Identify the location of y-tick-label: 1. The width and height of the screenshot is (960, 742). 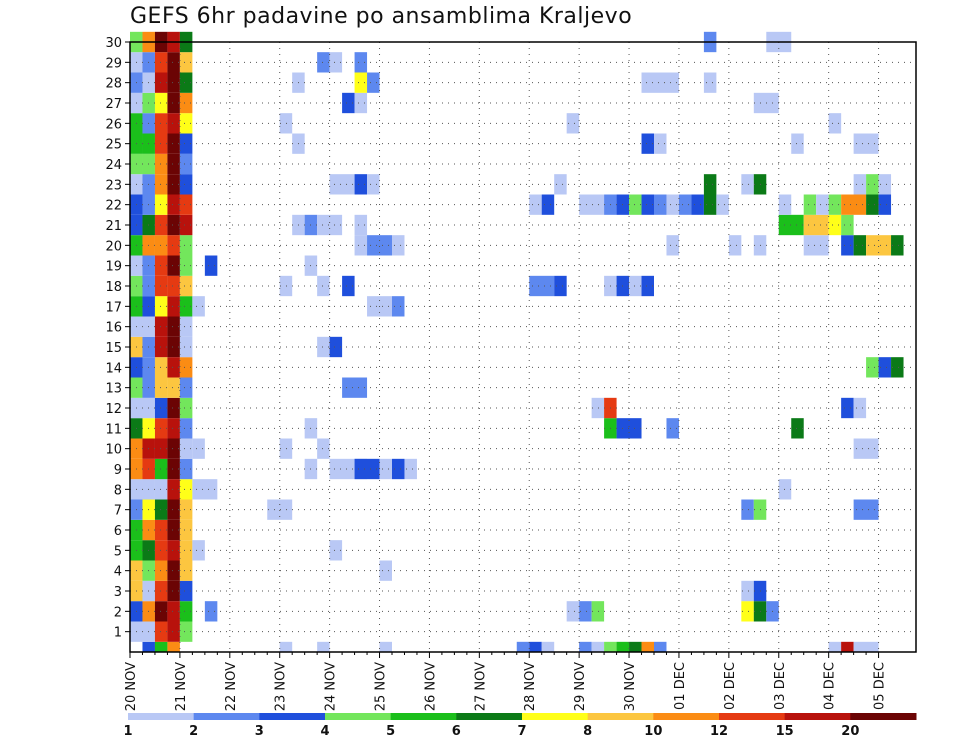
(118, 633).